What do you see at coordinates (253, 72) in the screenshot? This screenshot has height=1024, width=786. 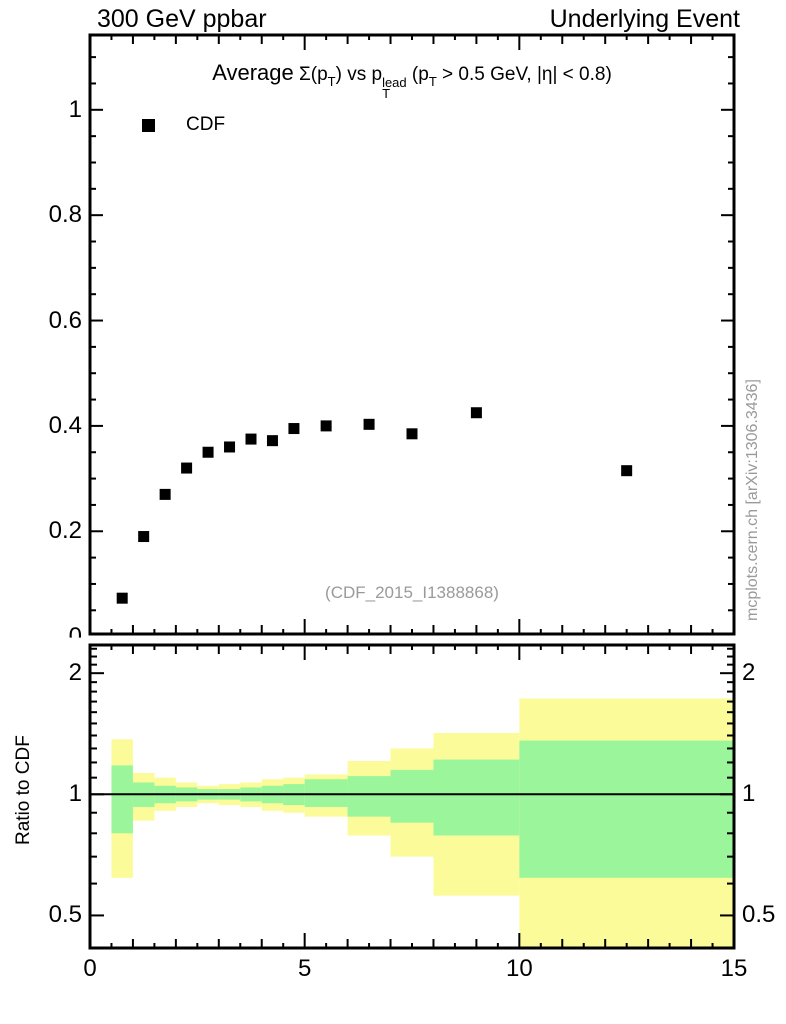 I see `title-segment: Average` at bounding box center [253, 72].